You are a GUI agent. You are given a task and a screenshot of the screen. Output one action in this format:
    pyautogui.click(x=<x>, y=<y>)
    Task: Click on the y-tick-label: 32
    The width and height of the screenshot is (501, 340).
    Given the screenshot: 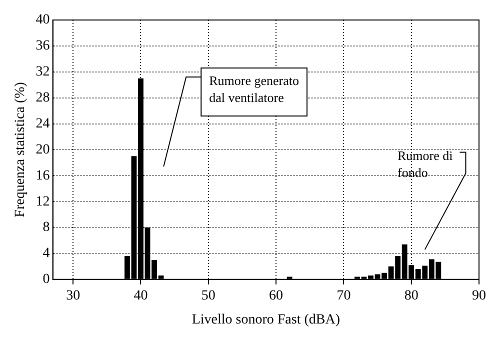 What is the action you would take?
    pyautogui.click(x=43, y=72)
    